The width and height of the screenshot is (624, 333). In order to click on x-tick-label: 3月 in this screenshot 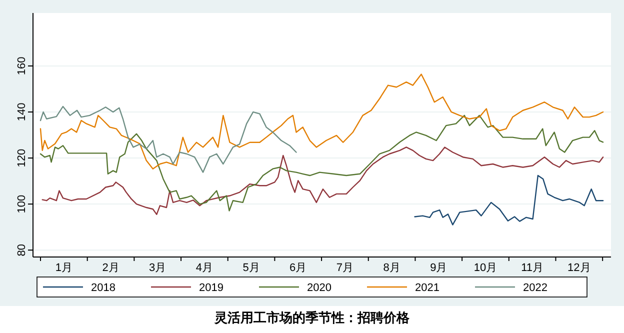, I will do `click(157, 268)`.